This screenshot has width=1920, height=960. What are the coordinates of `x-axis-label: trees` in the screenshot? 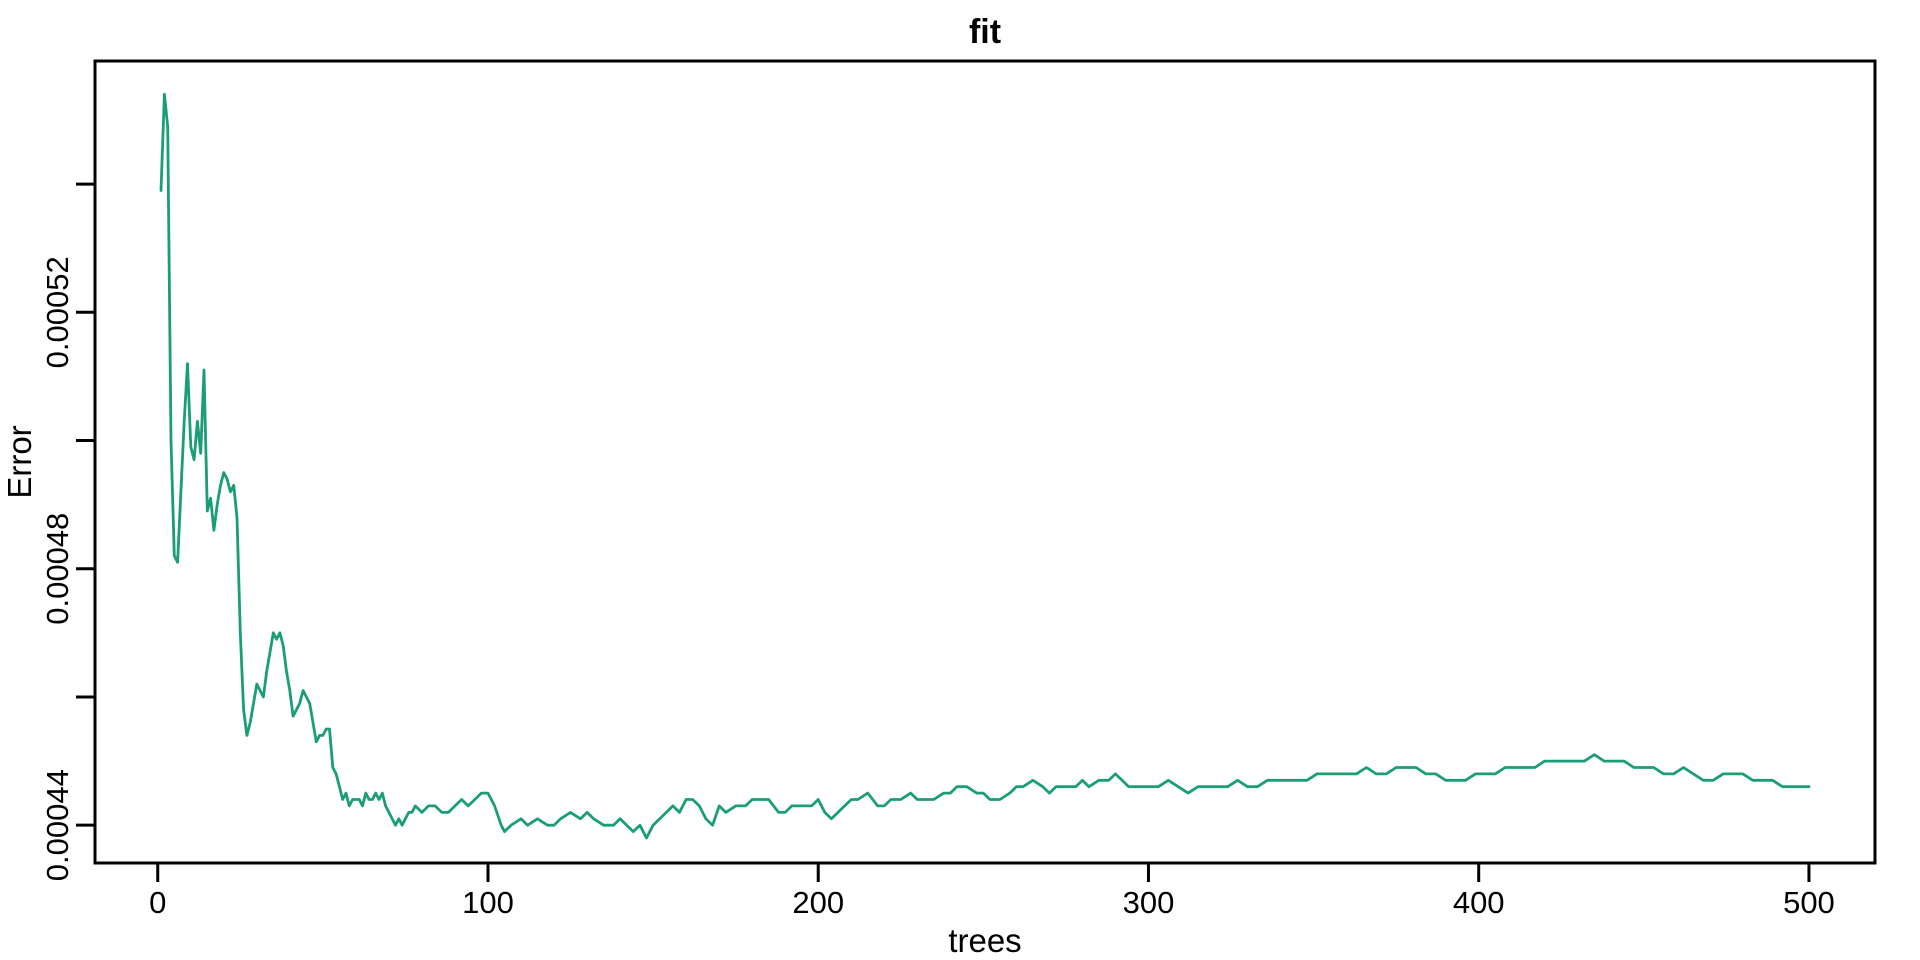 It's located at (984, 940).